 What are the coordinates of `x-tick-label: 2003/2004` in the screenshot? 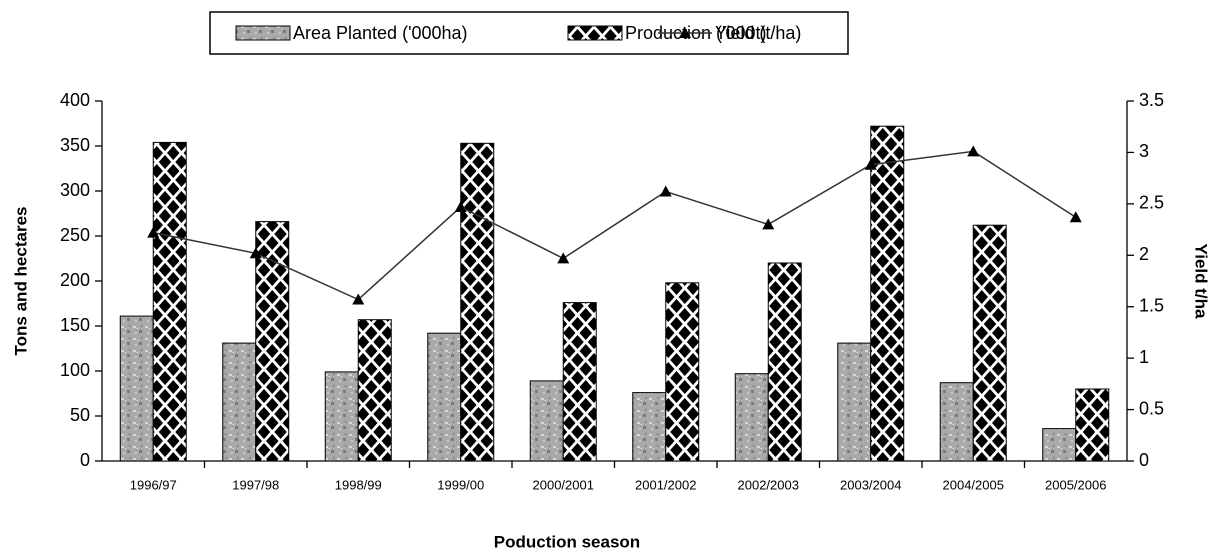 It's located at (870, 484).